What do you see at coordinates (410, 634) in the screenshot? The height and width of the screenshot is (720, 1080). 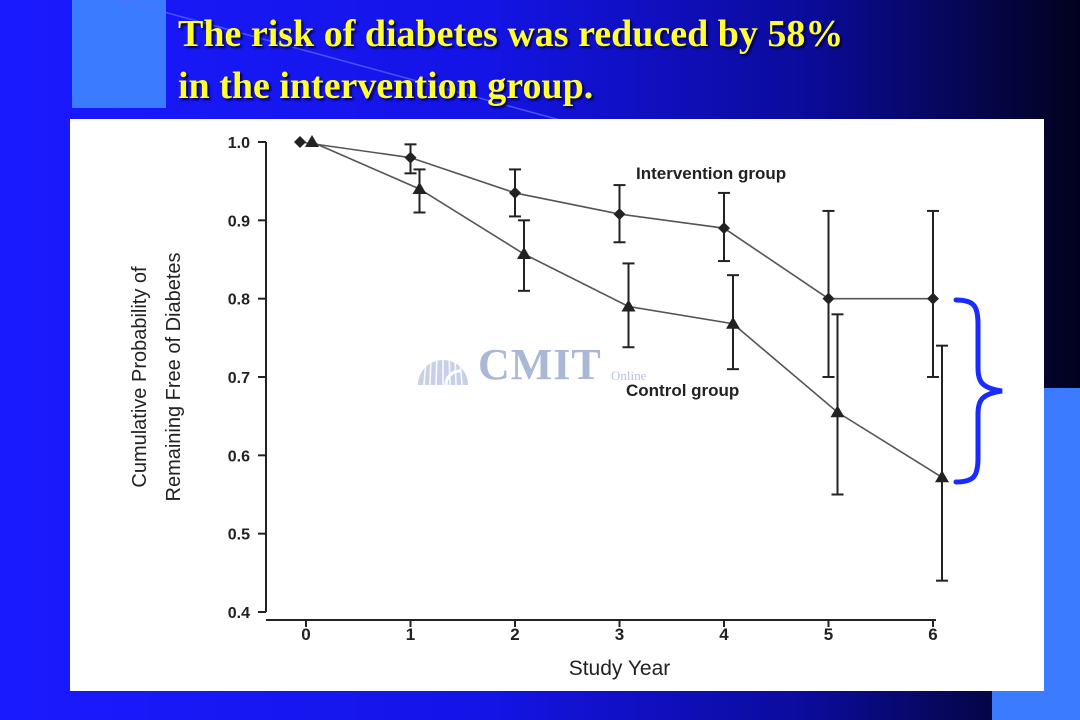 I see `x-tick-label: 1` at bounding box center [410, 634].